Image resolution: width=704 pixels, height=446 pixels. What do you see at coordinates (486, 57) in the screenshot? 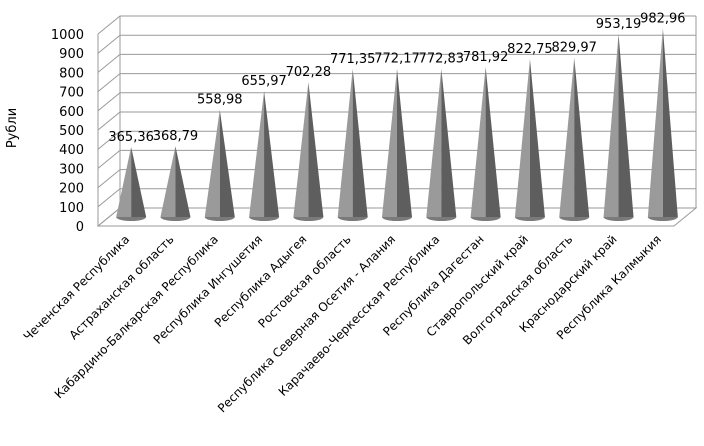
I see `data-label: 781,92` at bounding box center [486, 57].